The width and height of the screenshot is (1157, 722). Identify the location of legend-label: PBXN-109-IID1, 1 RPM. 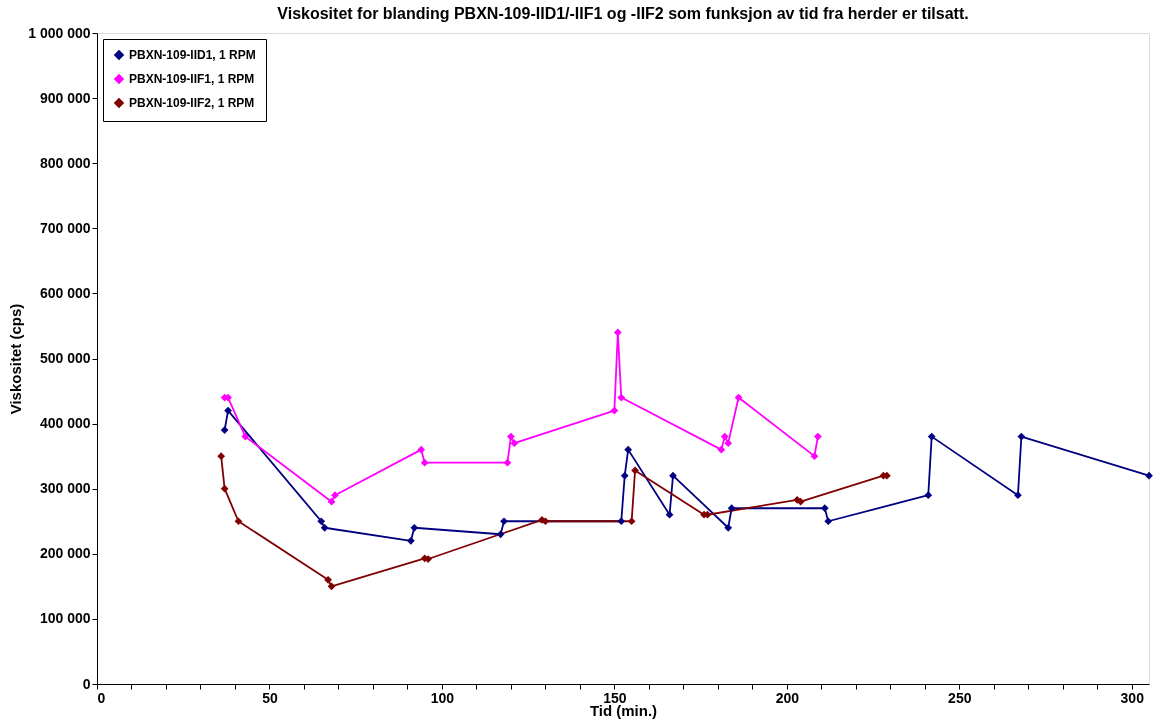
(192, 55).